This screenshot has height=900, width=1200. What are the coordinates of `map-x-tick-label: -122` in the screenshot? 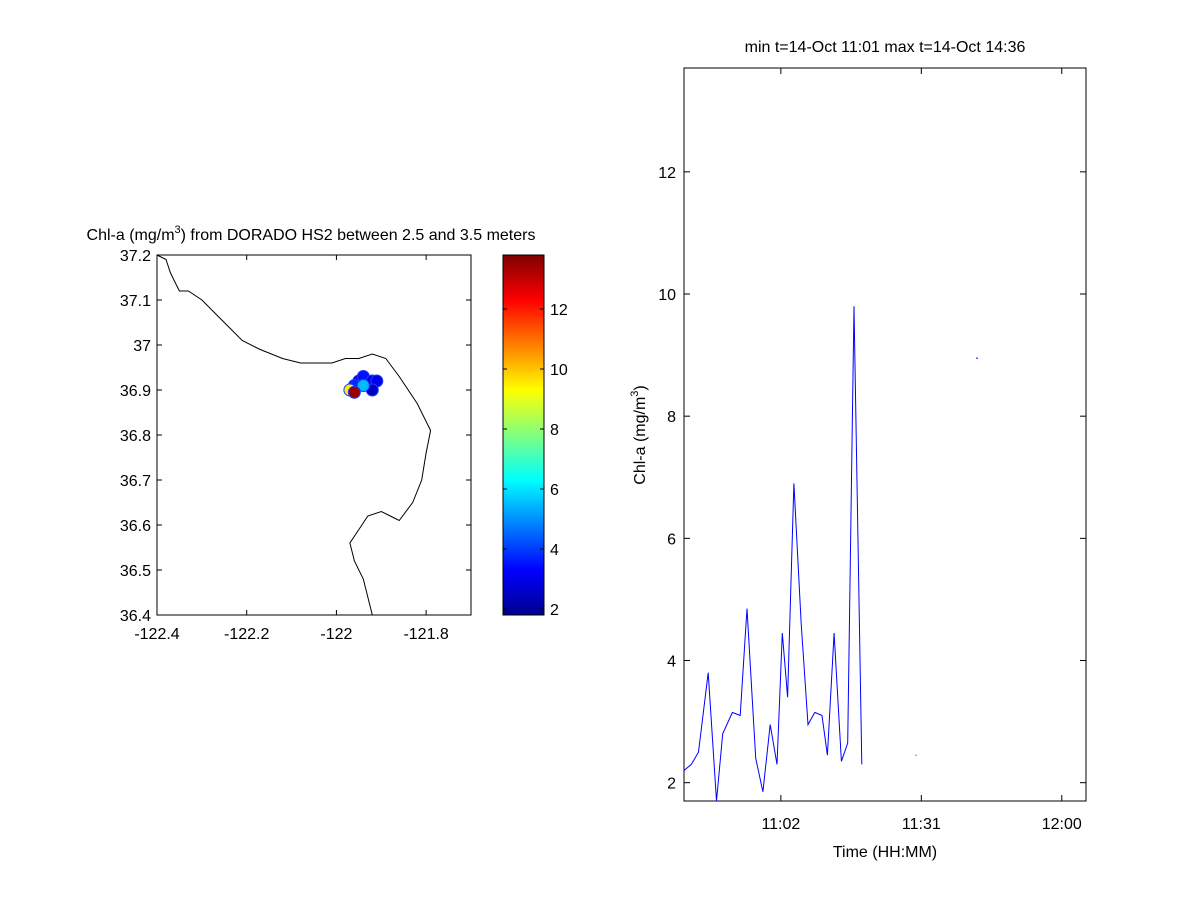 It's located at (336, 634).